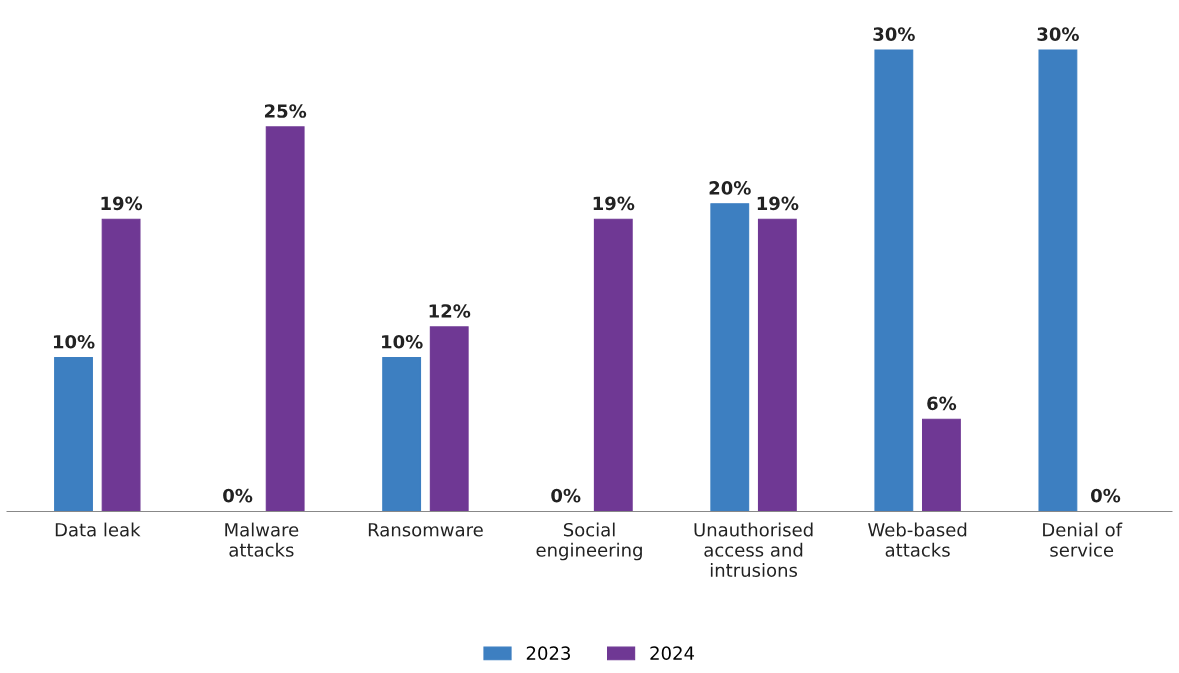 The width and height of the screenshot is (1179, 673). Describe the element at coordinates (942, 403) in the screenshot. I see `data-label: 6%` at that location.